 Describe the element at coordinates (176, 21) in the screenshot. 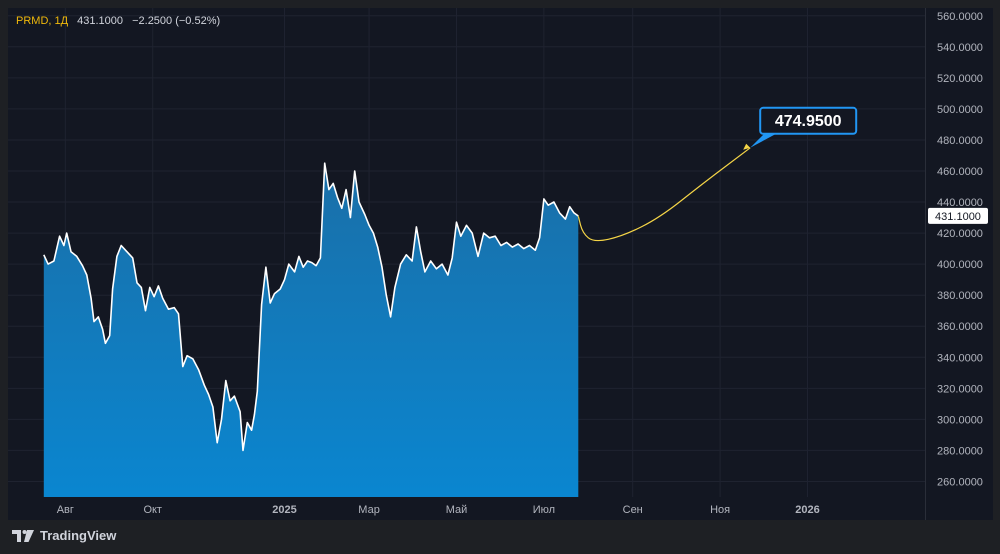

I see `price-change-value: −2.2500 (−0.52%)` at that location.